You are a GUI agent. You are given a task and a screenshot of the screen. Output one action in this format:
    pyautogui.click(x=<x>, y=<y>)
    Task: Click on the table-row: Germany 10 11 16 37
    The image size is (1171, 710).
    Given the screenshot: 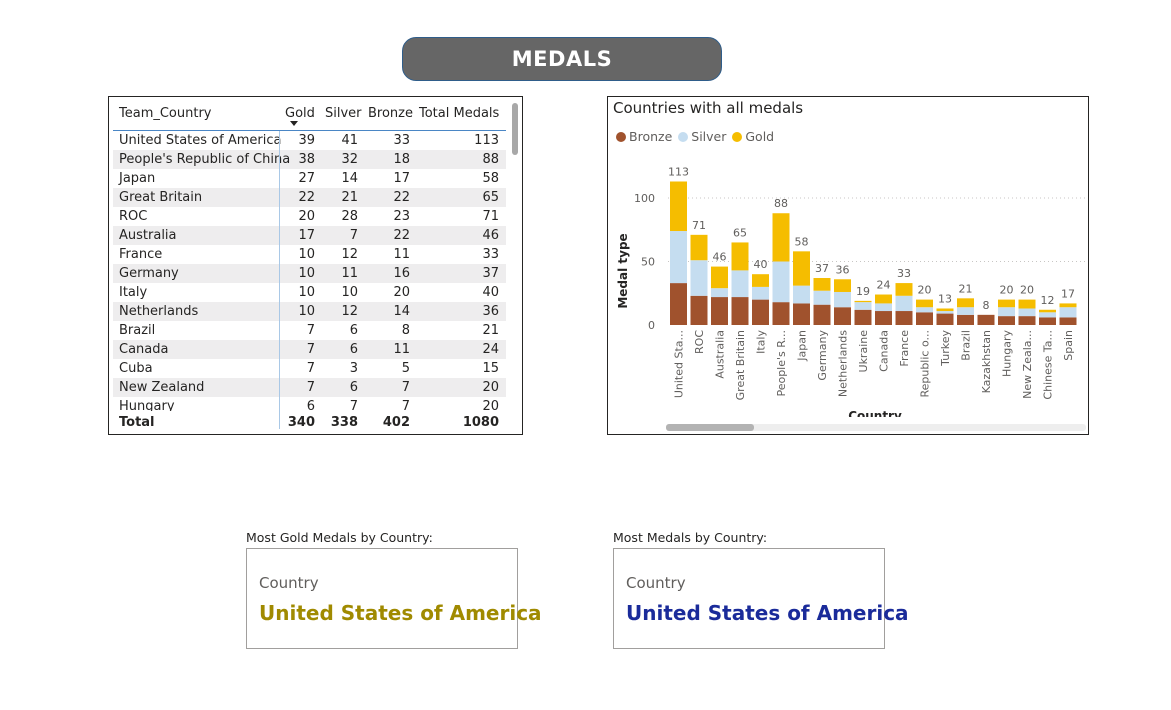 What is the action you would take?
    pyautogui.click(x=309, y=273)
    